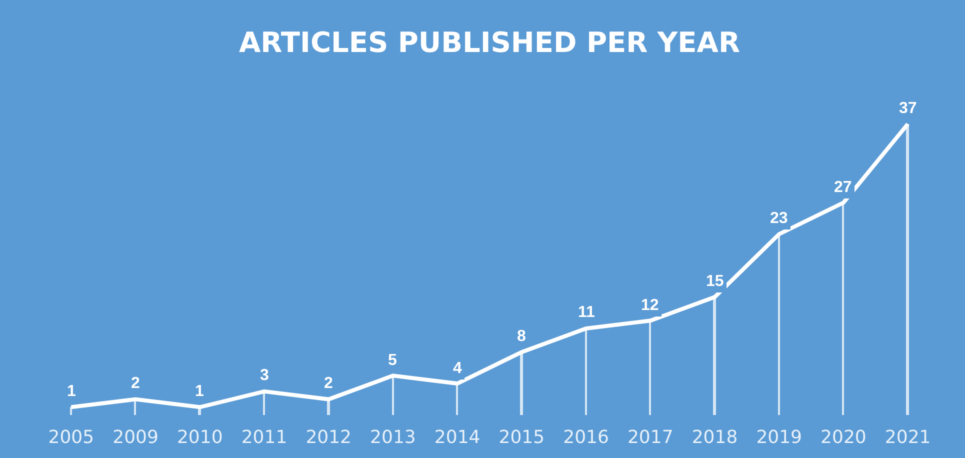  What do you see at coordinates (650, 305) in the screenshot?
I see `data-label: 12` at bounding box center [650, 305].